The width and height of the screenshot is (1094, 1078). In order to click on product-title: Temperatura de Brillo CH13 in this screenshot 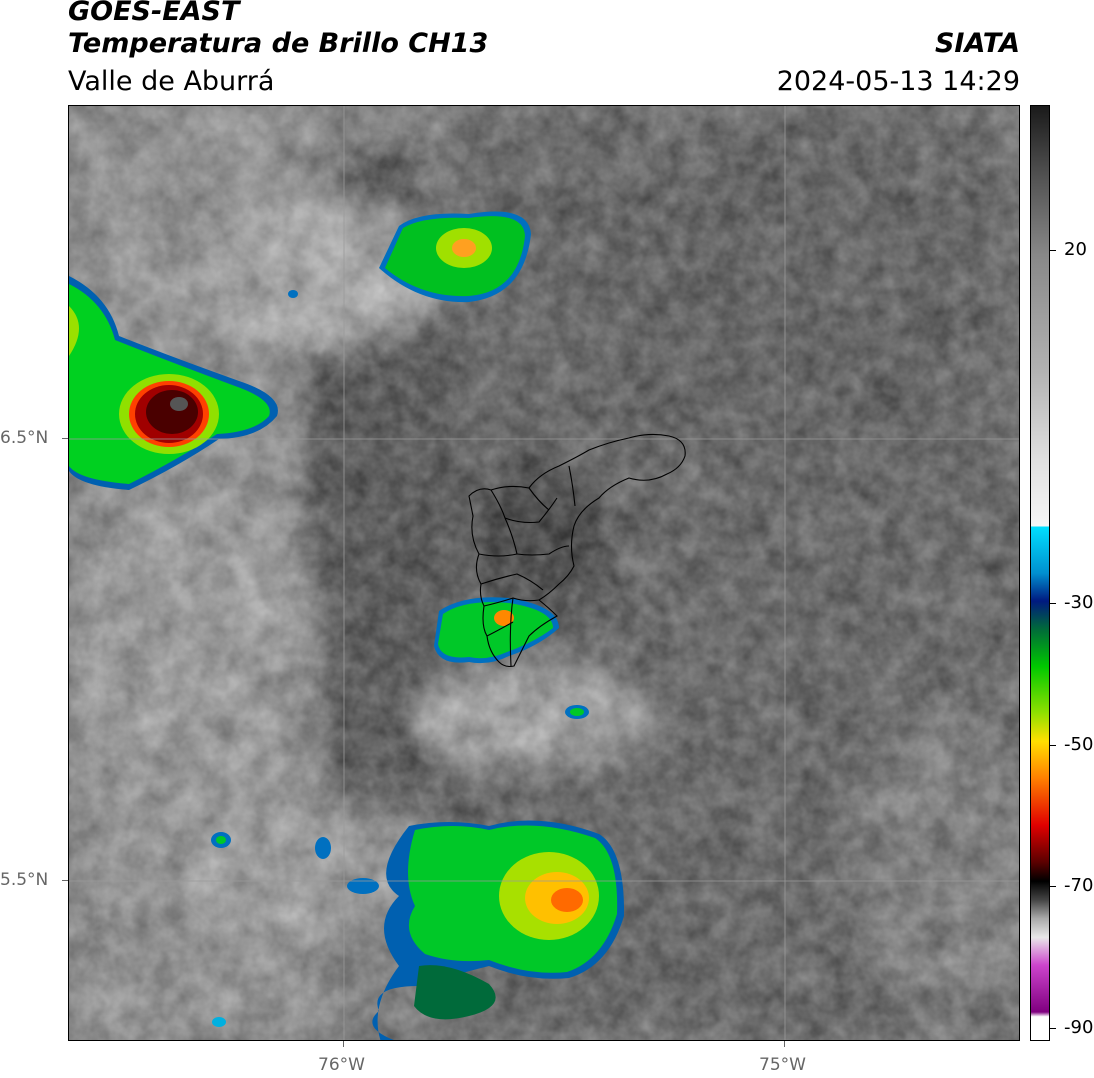, I will do `click(278, 43)`.